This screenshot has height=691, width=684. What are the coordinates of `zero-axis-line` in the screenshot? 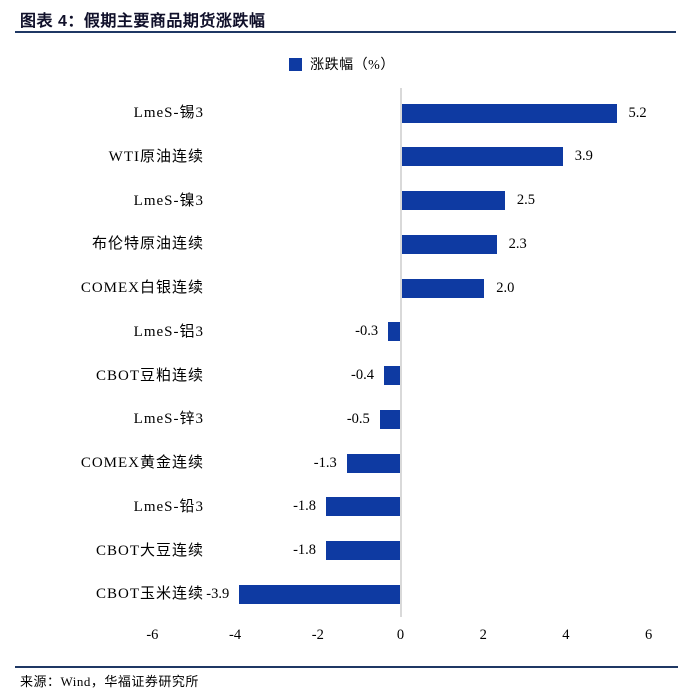 It's located at (401, 352).